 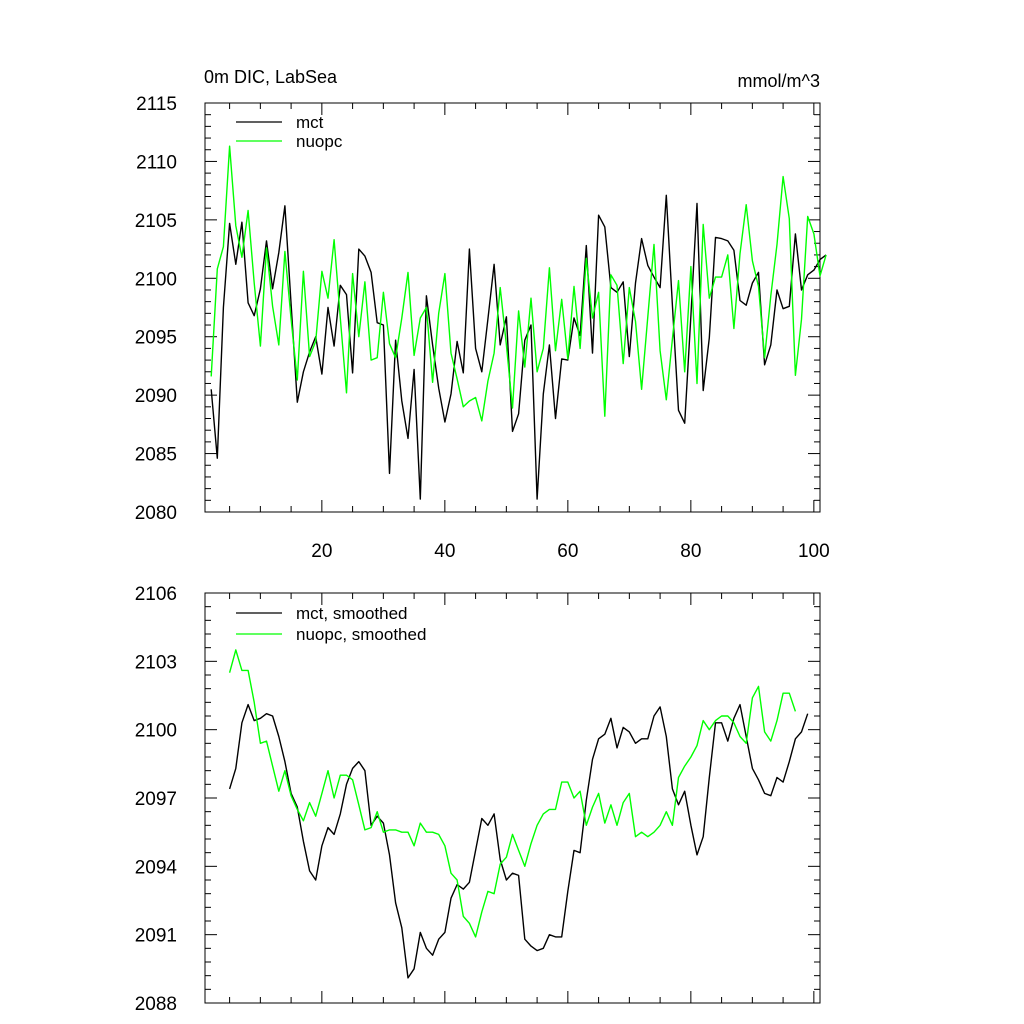 I want to click on y-tick-label: 2105, so click(x=156, y=221).